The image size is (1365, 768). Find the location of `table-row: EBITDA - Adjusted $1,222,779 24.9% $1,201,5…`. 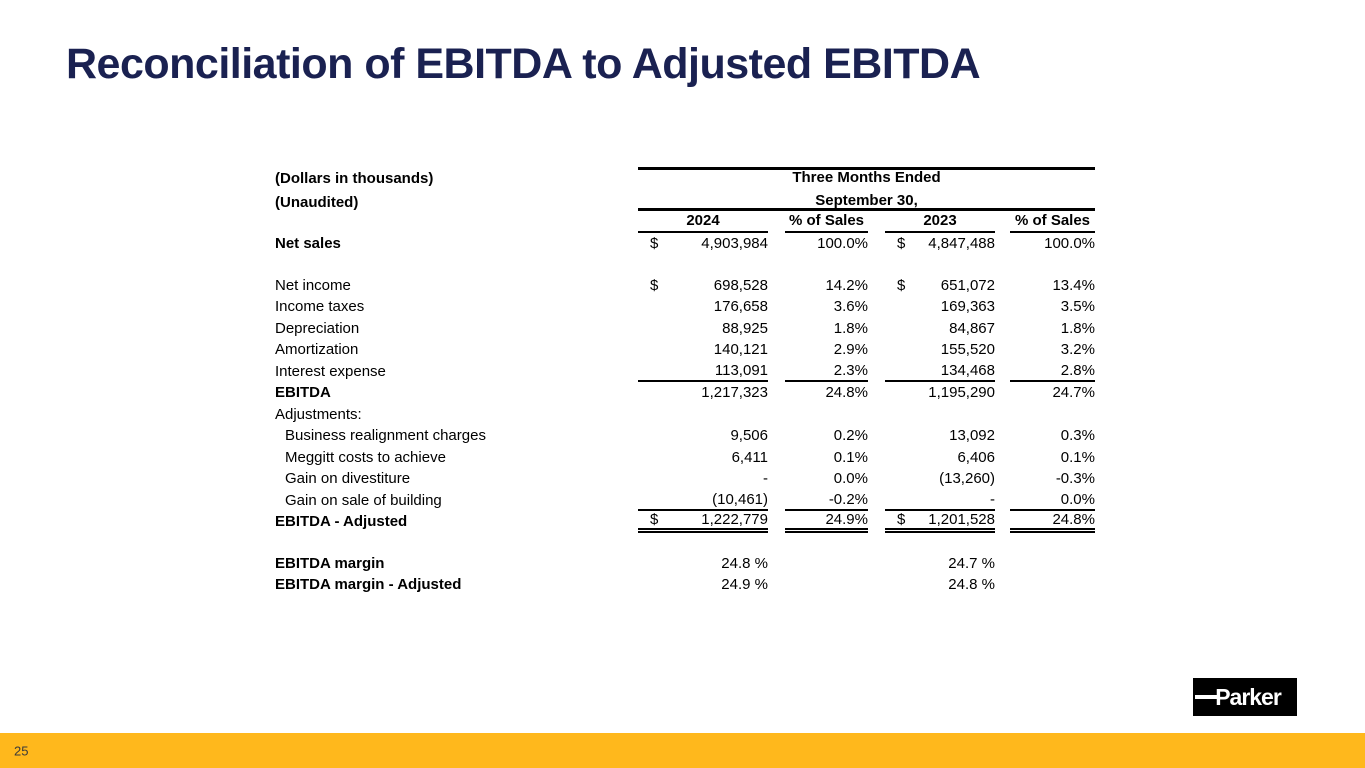

table-row: EBITDA - Adjusted $1,222,779 24.9% $1,201,5… is located at coordinates (685, 522).